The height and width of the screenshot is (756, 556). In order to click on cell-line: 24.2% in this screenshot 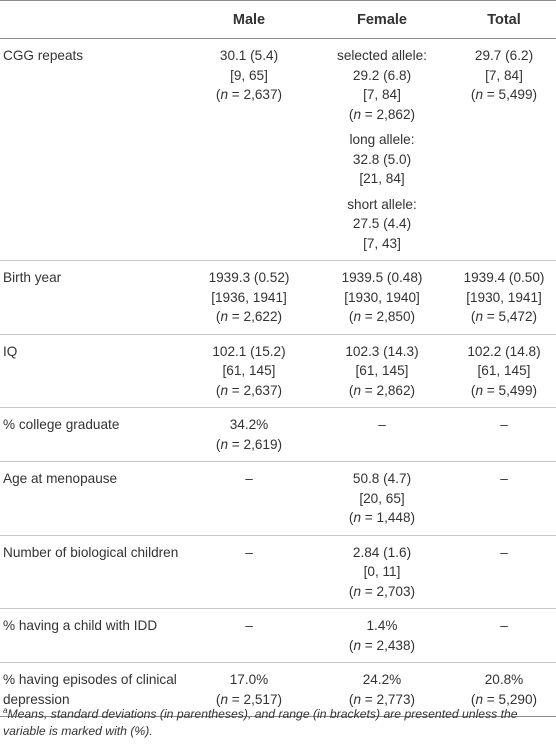, I will do `click(382, 679)`.